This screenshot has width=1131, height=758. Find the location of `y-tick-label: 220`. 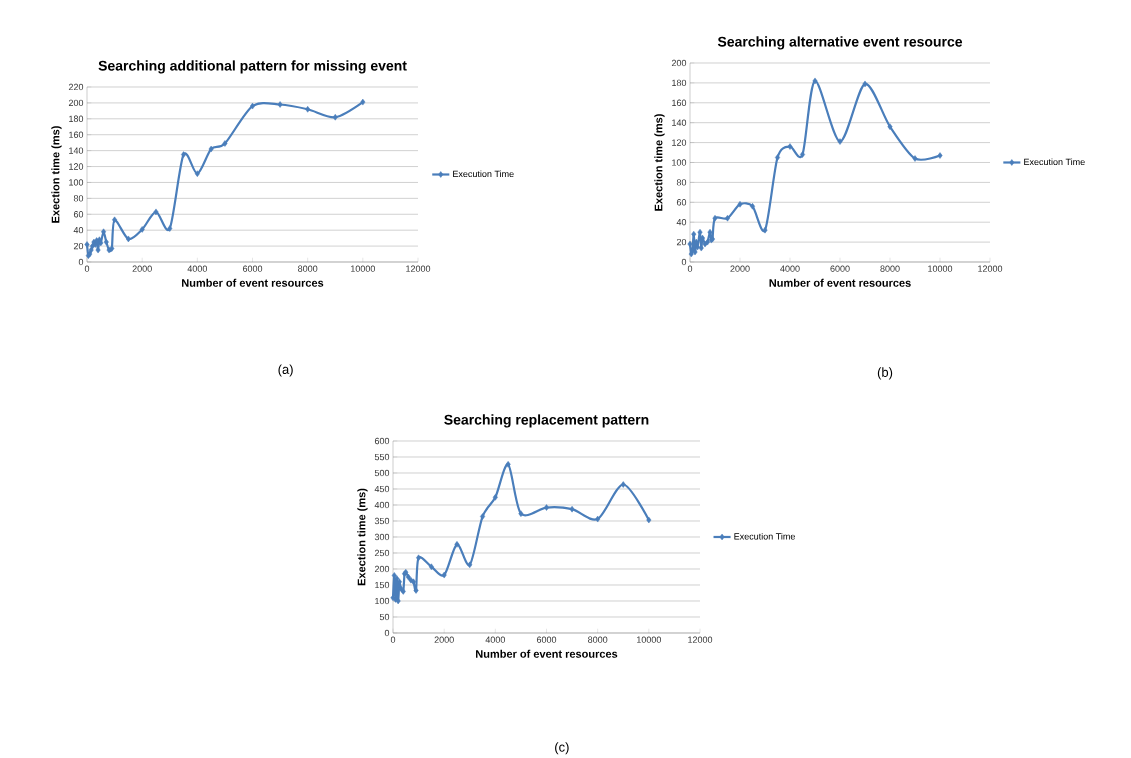

y-tick-label: 220 is located at coordinates (76, 87).